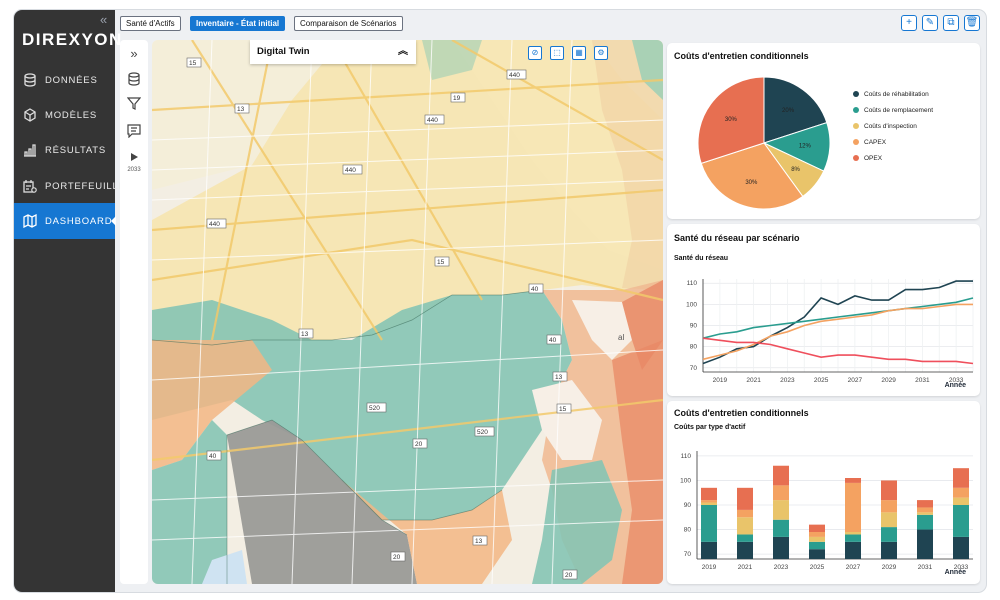 The image size is (1000, 600). I want to click on expand-panel-icon: », so click(134, 53).